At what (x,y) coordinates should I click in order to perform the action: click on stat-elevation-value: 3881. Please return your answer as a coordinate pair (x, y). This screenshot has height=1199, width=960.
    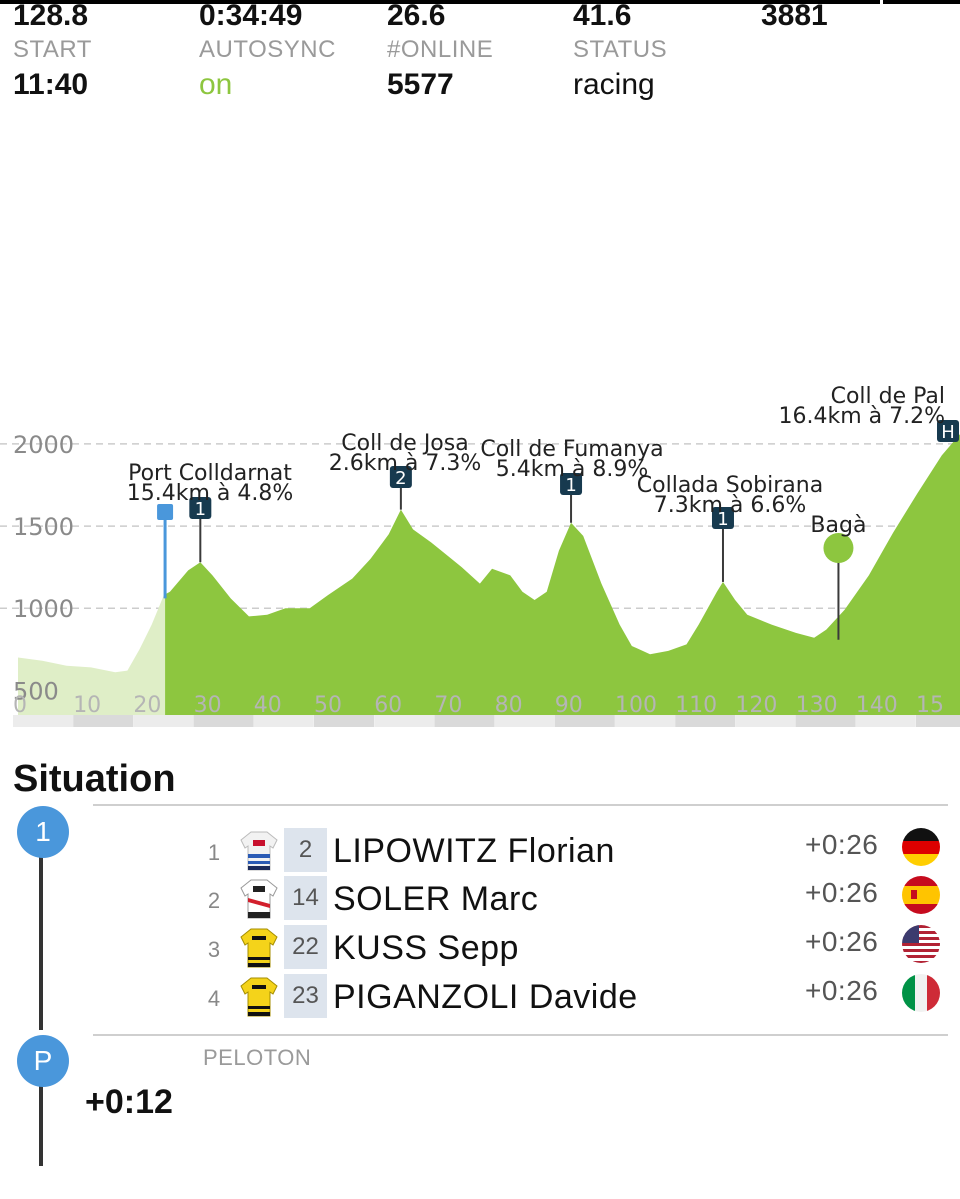
    Looking at the image, I should click on (794, 16).